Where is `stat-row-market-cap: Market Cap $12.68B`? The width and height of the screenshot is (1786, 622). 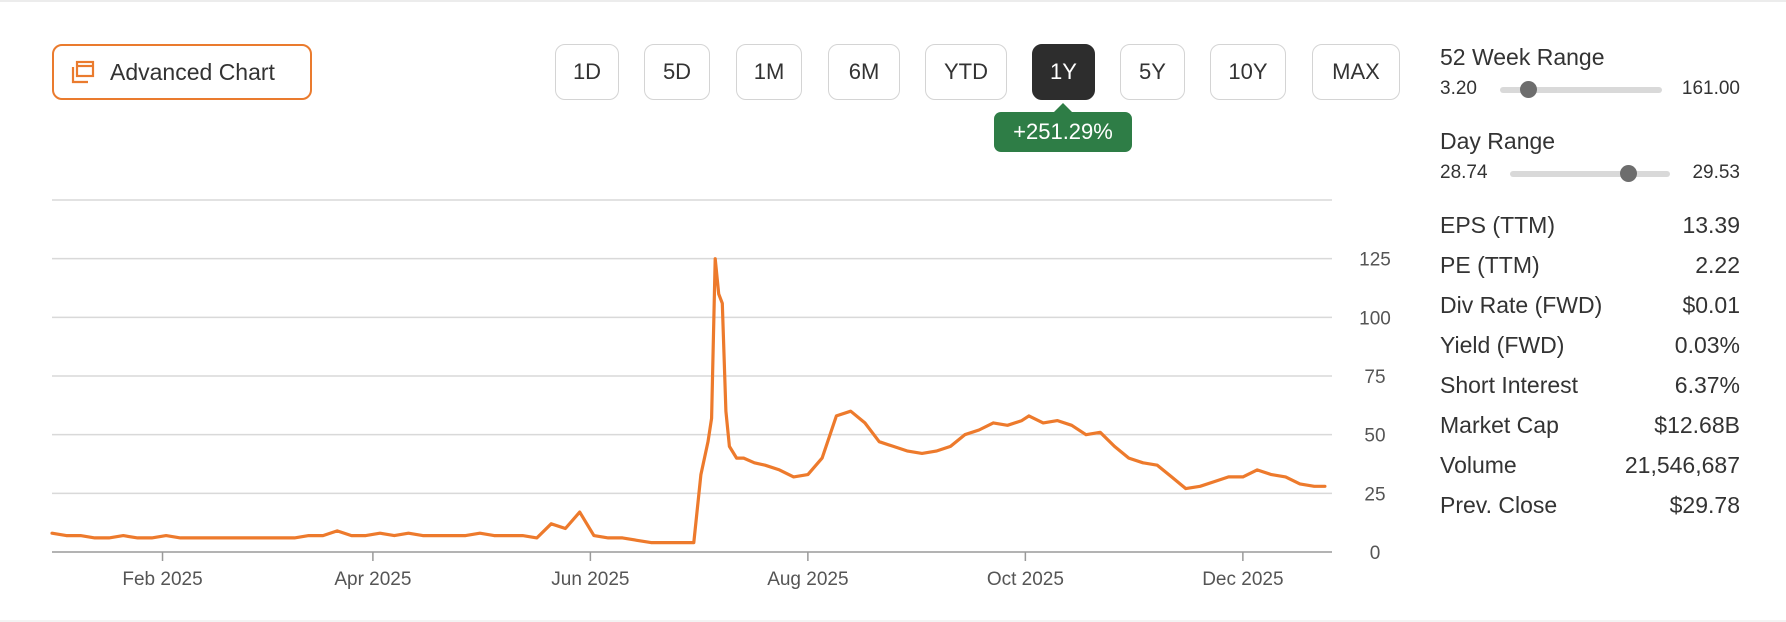
stat-row-market-cap: Market Cap $12.68B is located at coordinates (1590, 425).